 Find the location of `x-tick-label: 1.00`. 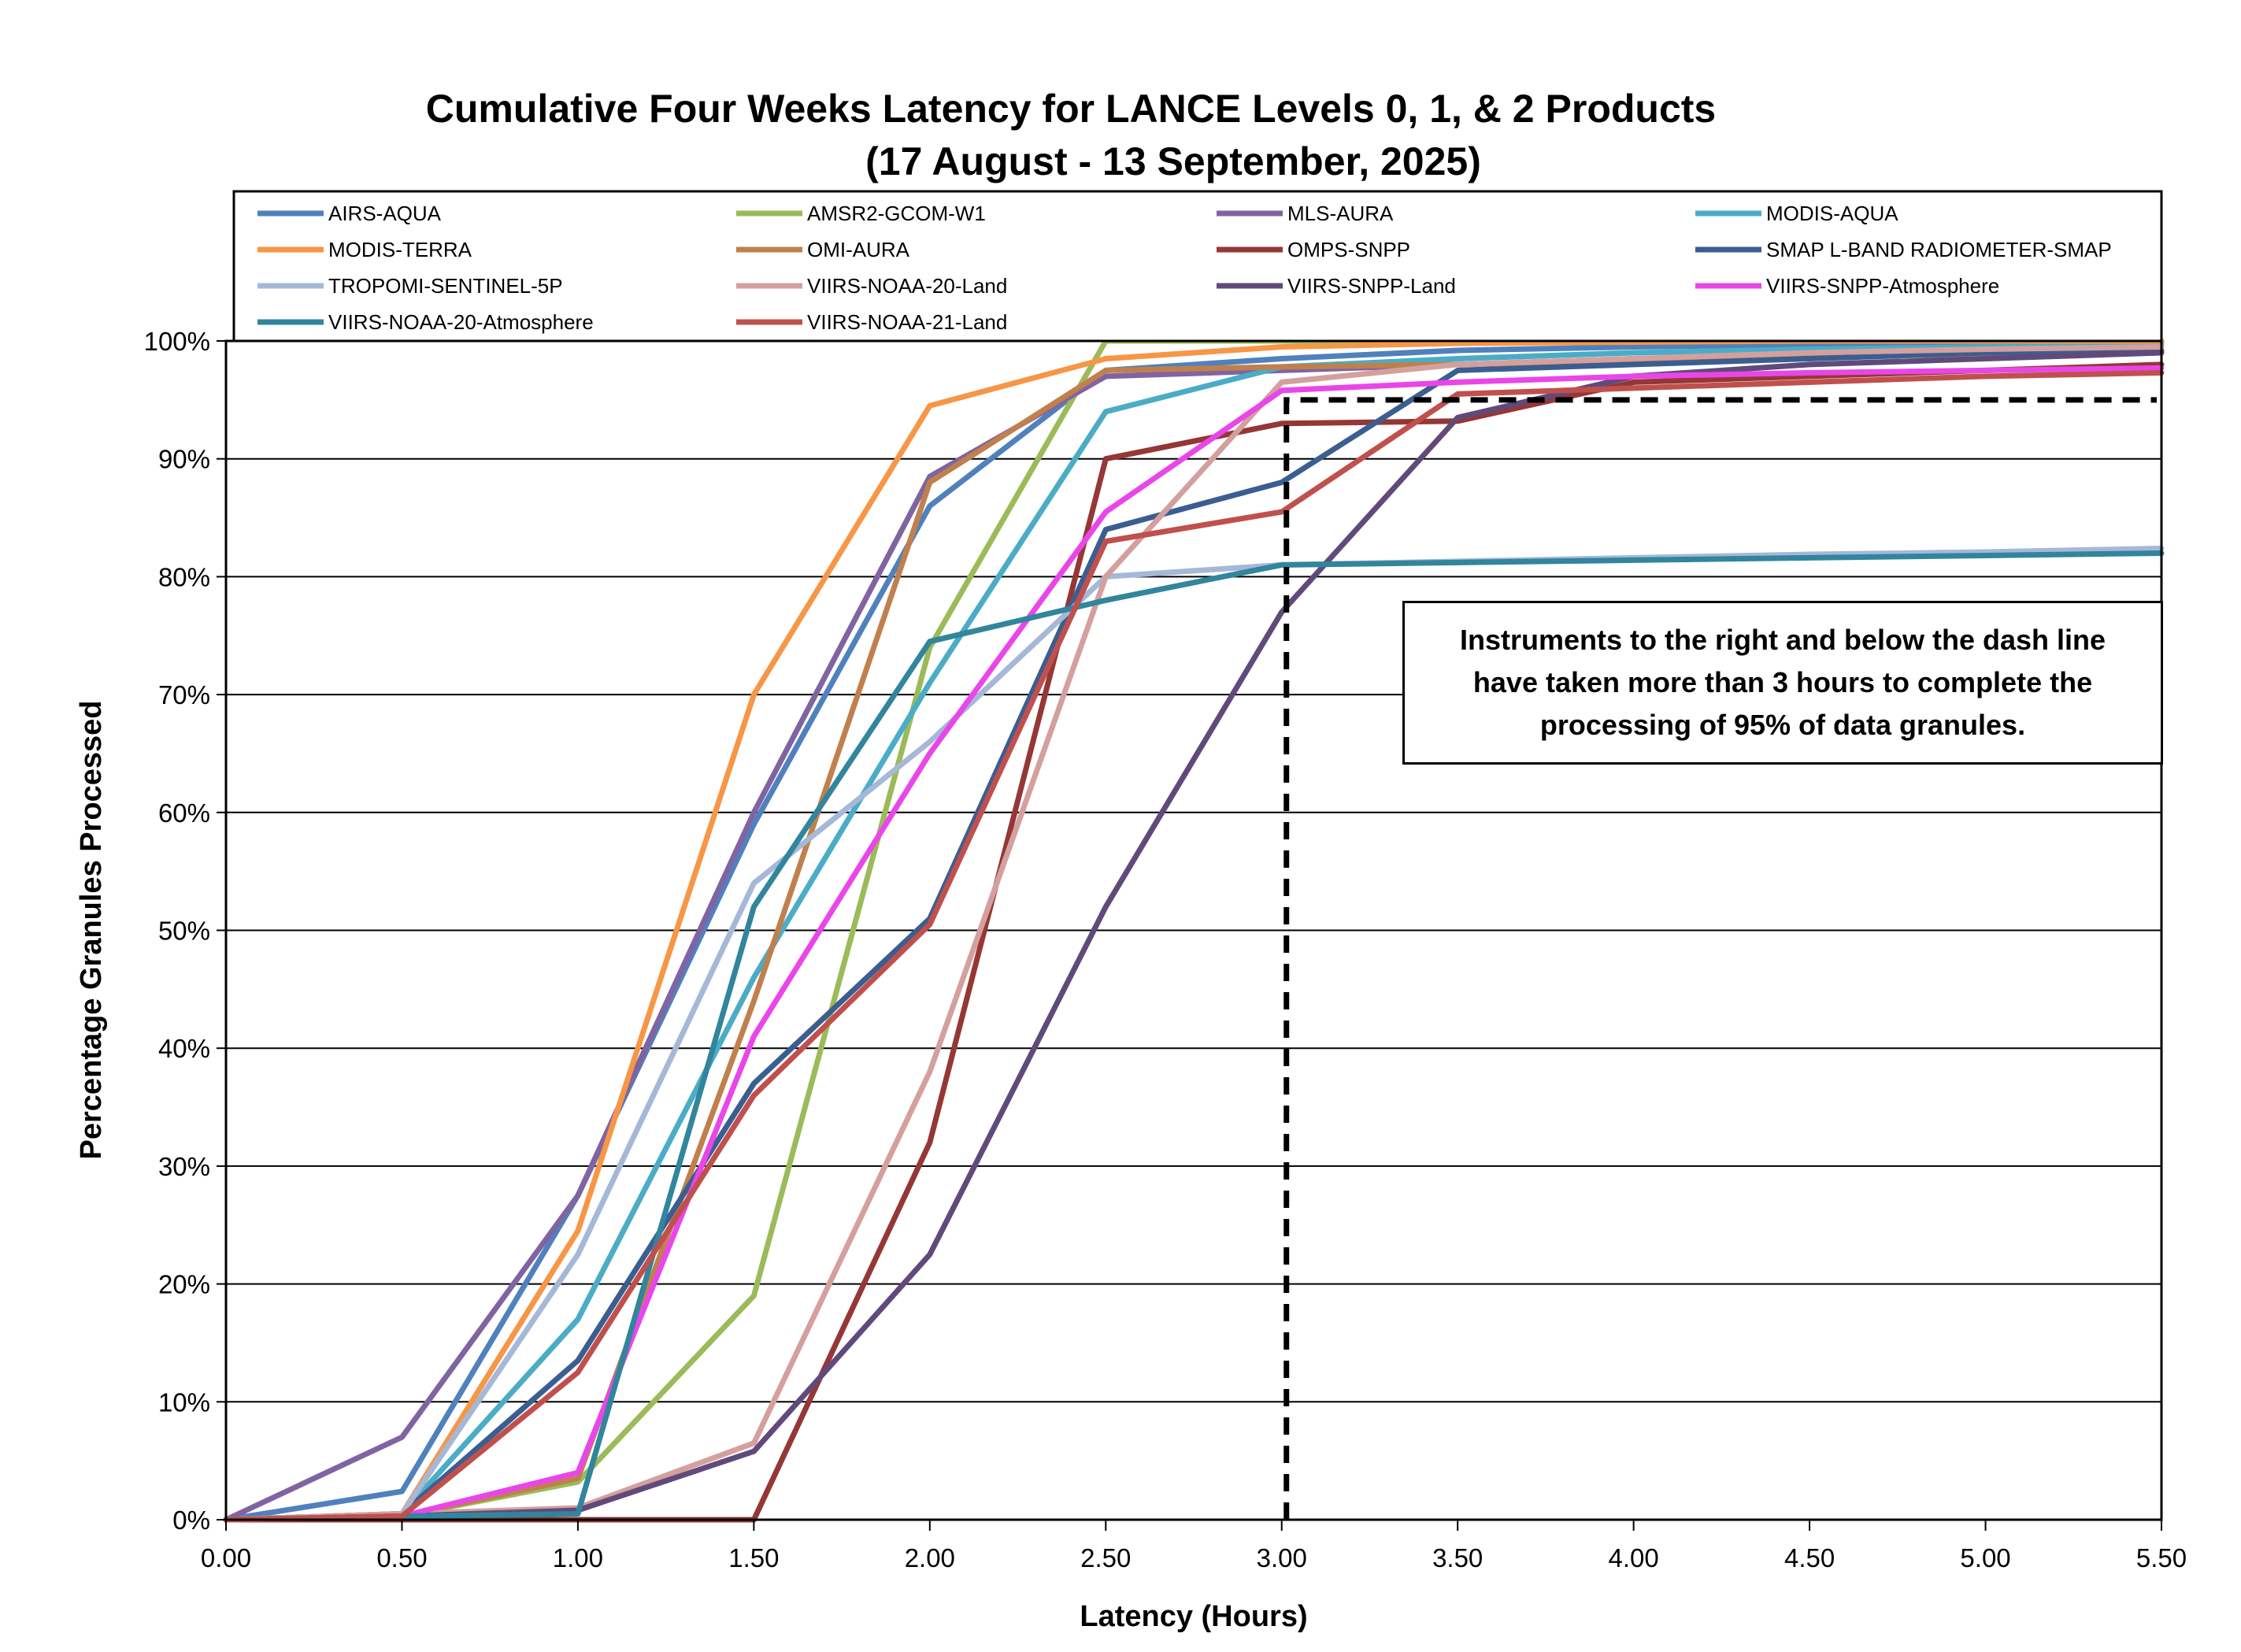

x-tick-label: 1.00 is located at coordinates (578, 1557).